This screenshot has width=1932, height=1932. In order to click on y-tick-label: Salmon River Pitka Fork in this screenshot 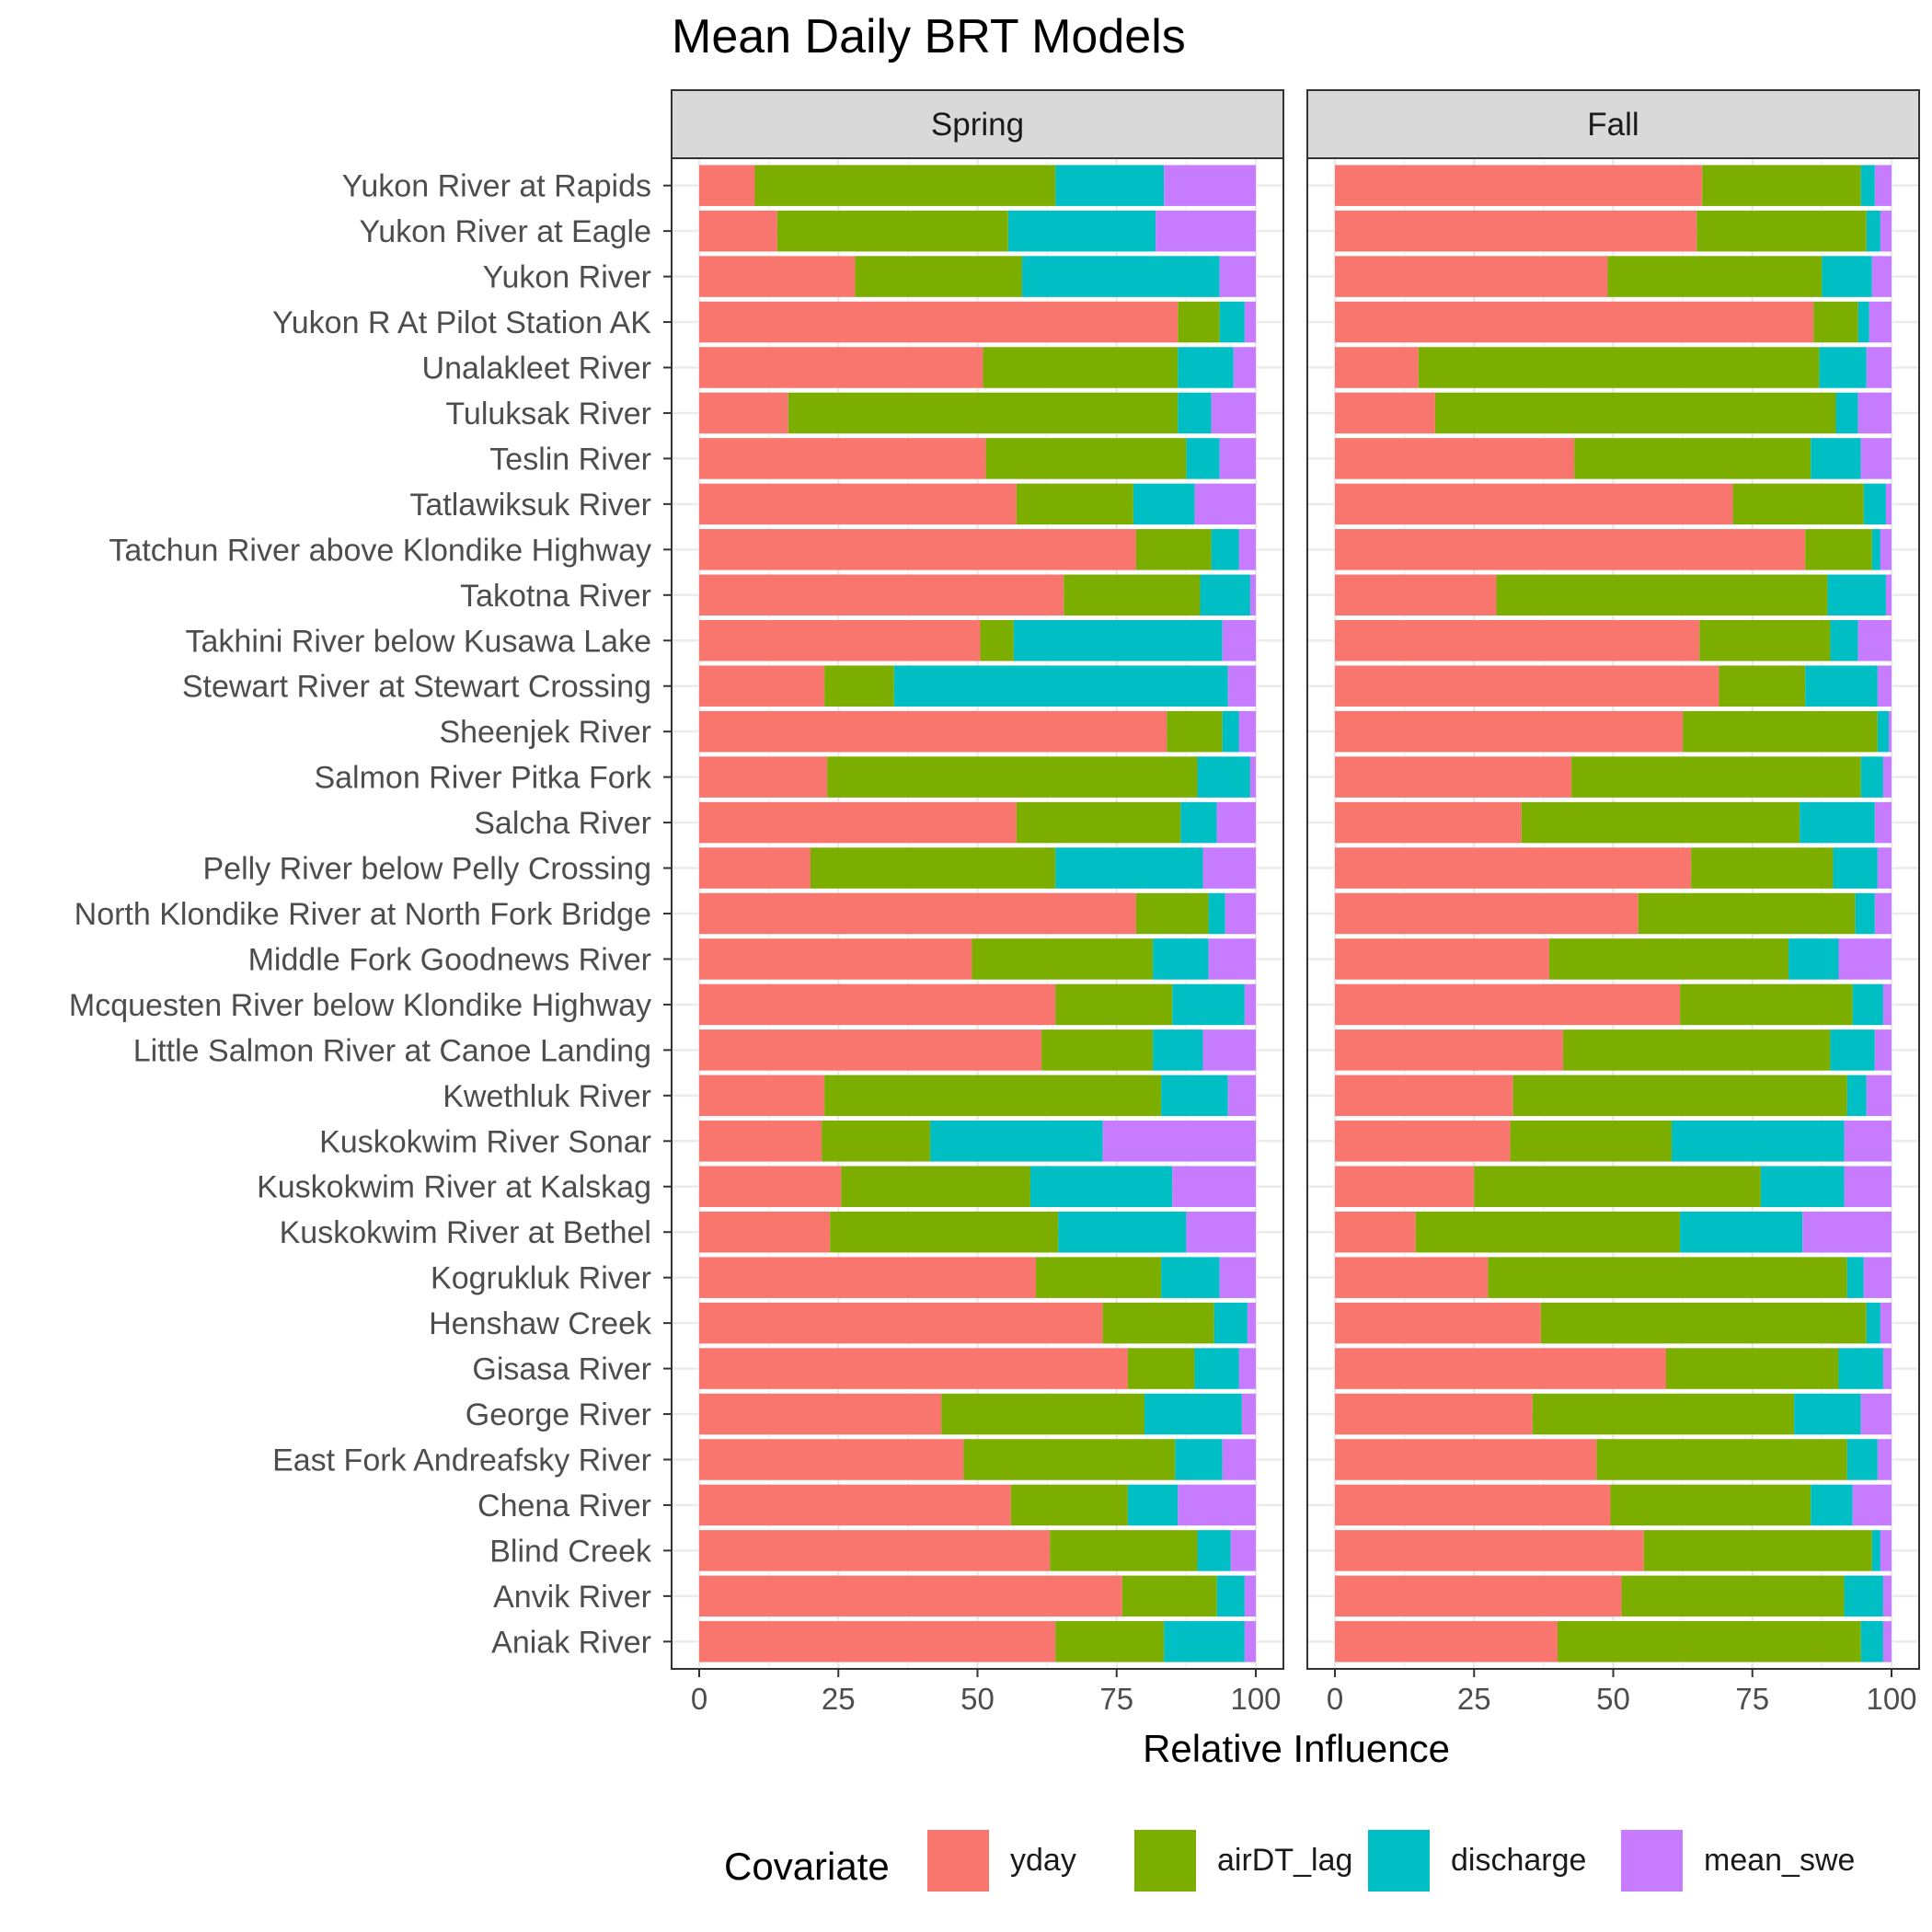, I will do `click(483, 778)`.